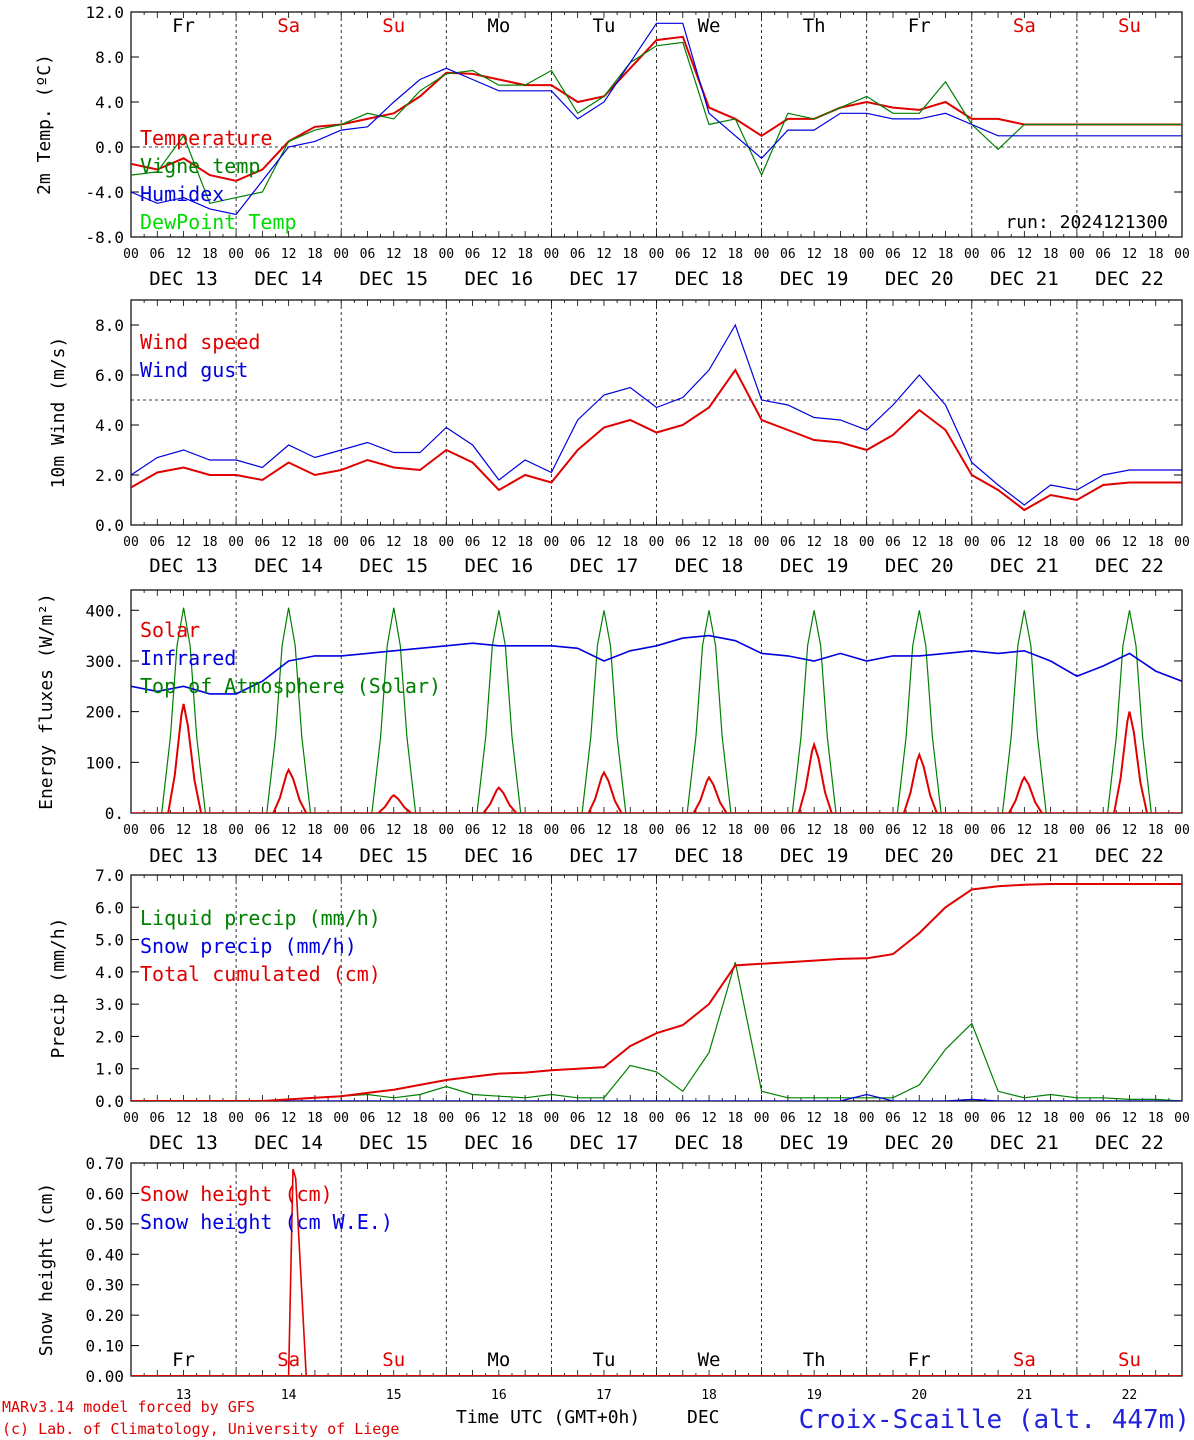 This screenshot has width=1194, height=1440. I want to click on y-tick-label: 0.0, so click(109, 1101).